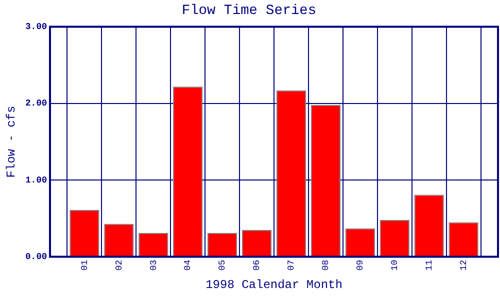 Image resolution: width=500 pixels, height=300 pixels. Describe the element at coordinates (153, 265) in the screenshot. I see `x-tick-label: 03` at that location.